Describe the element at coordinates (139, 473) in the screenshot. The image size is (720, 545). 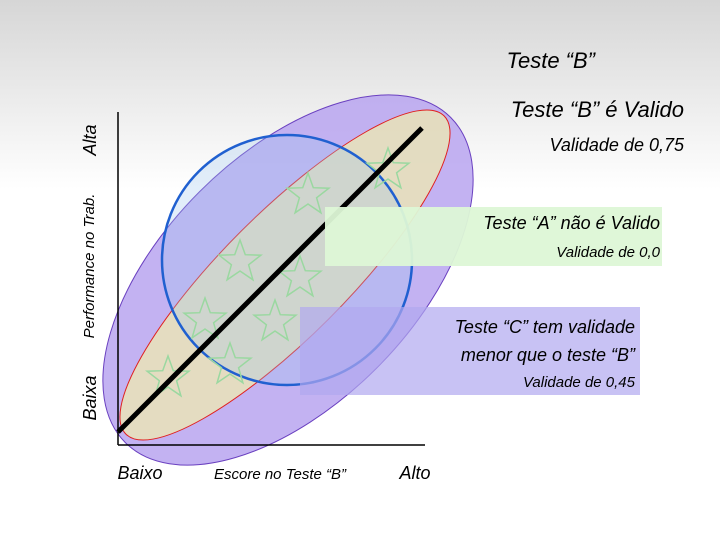
I see `x-low-label: Baixo` at that location.